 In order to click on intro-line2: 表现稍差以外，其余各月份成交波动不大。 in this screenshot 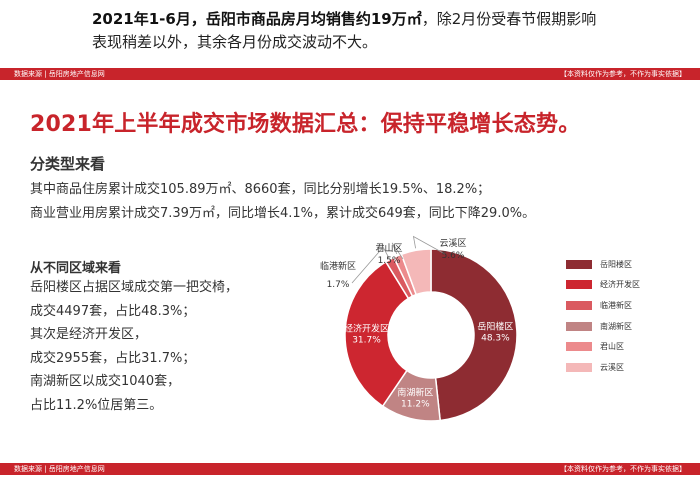, I will do `click(235, 42)`.